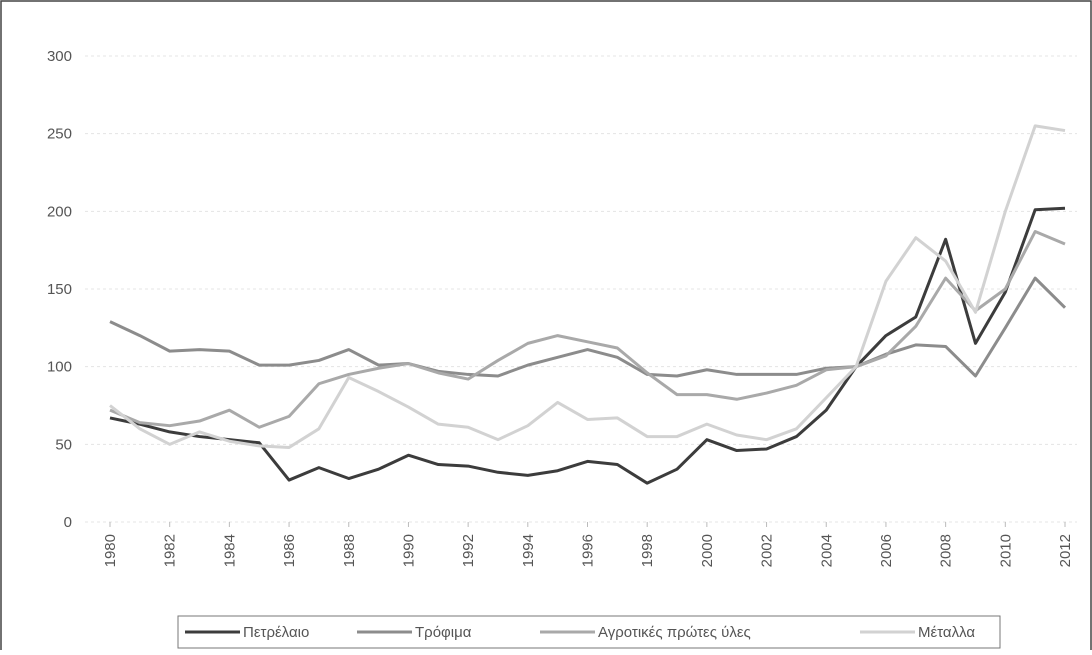  Describe the element at coordinates (528, 550) in the screenshot. I see `x-tick-label: 1994` at that location.